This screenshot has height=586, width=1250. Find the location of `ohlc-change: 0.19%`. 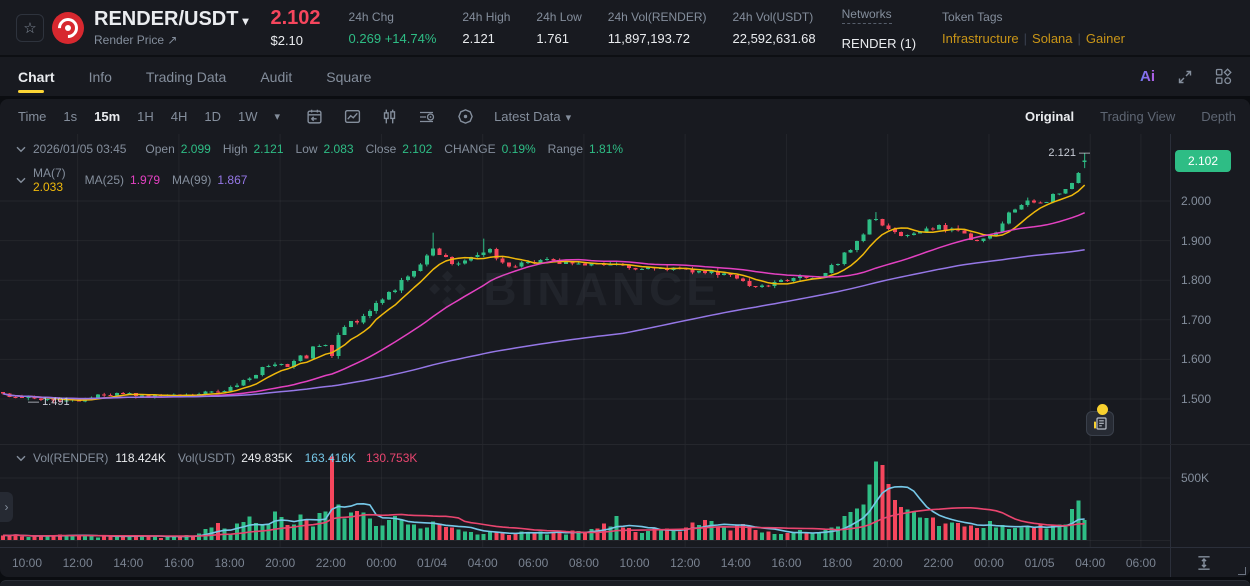

ohlc-change: 0.19% is located at coordinates (518, 149).